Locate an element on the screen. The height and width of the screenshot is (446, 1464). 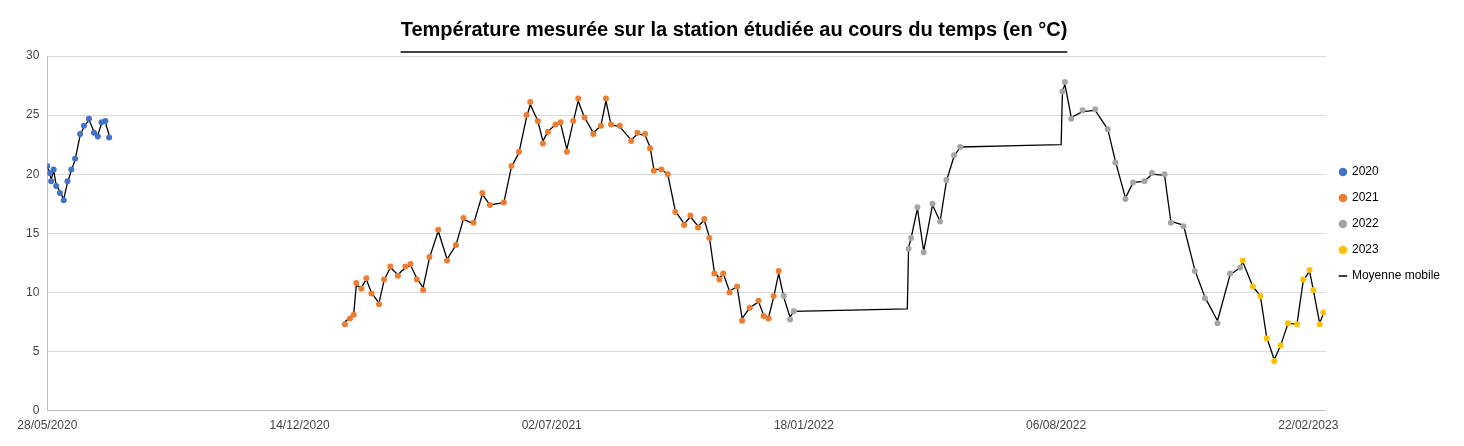
x-tick-label: 22/02/2023 is located at coordinates (1308, 425).